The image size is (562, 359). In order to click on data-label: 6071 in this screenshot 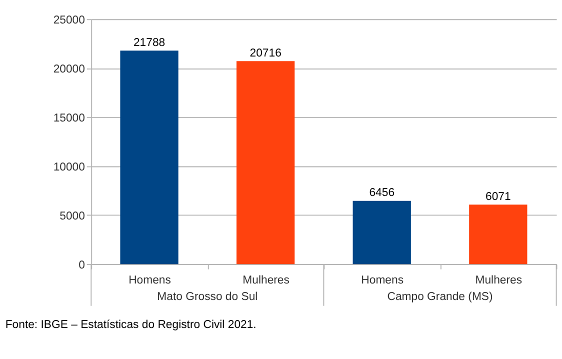, I will do `click(498, 196)`.